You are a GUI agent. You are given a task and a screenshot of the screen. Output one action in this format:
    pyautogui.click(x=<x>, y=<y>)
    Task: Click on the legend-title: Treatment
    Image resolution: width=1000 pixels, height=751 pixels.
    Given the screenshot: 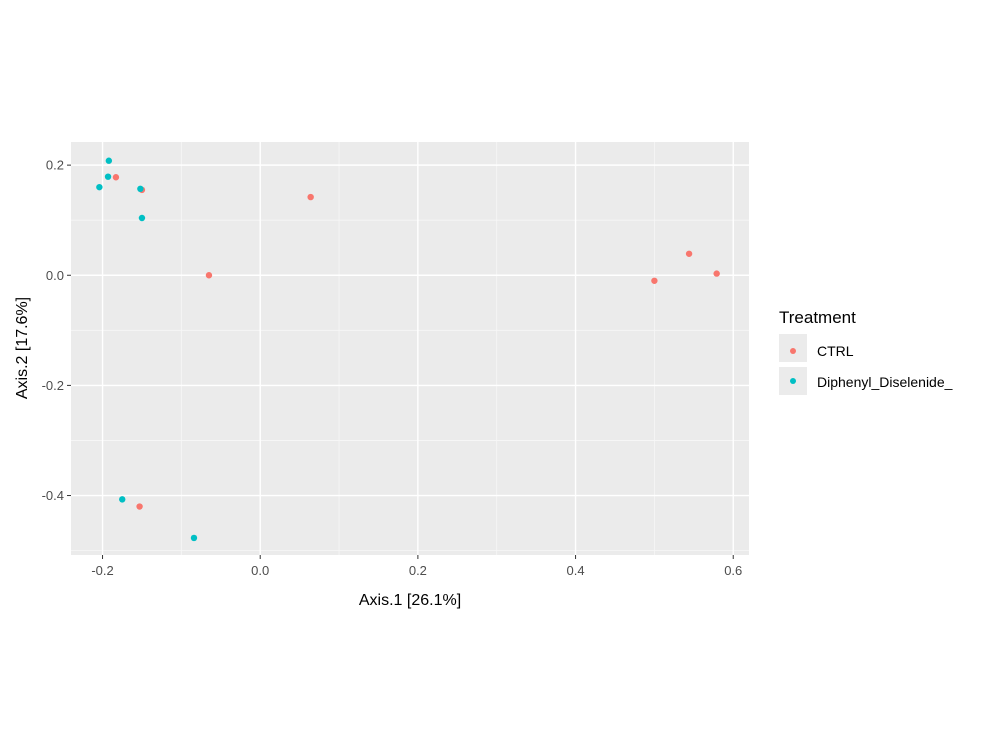 What is the action you would take?
    pyautogui.click(x=817, y=317)
    